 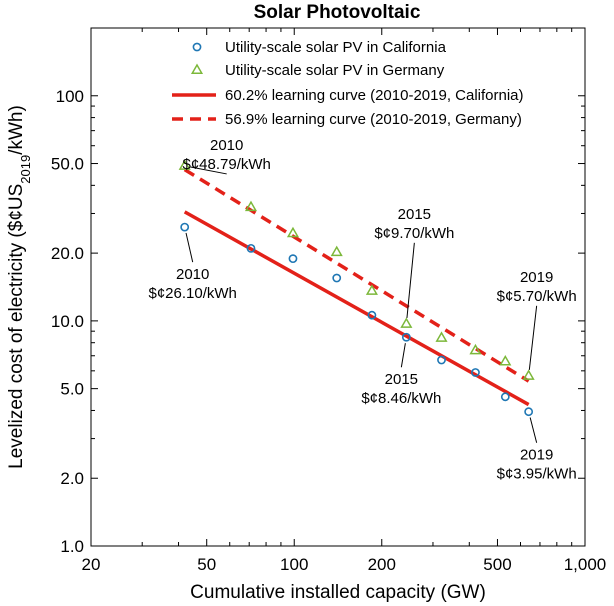 What do you see at coordinates (414, 233) in the screenshot?
I see `annotation-value-ger-2015: $¢9.70/kWh` at bounding box center [414, 233].